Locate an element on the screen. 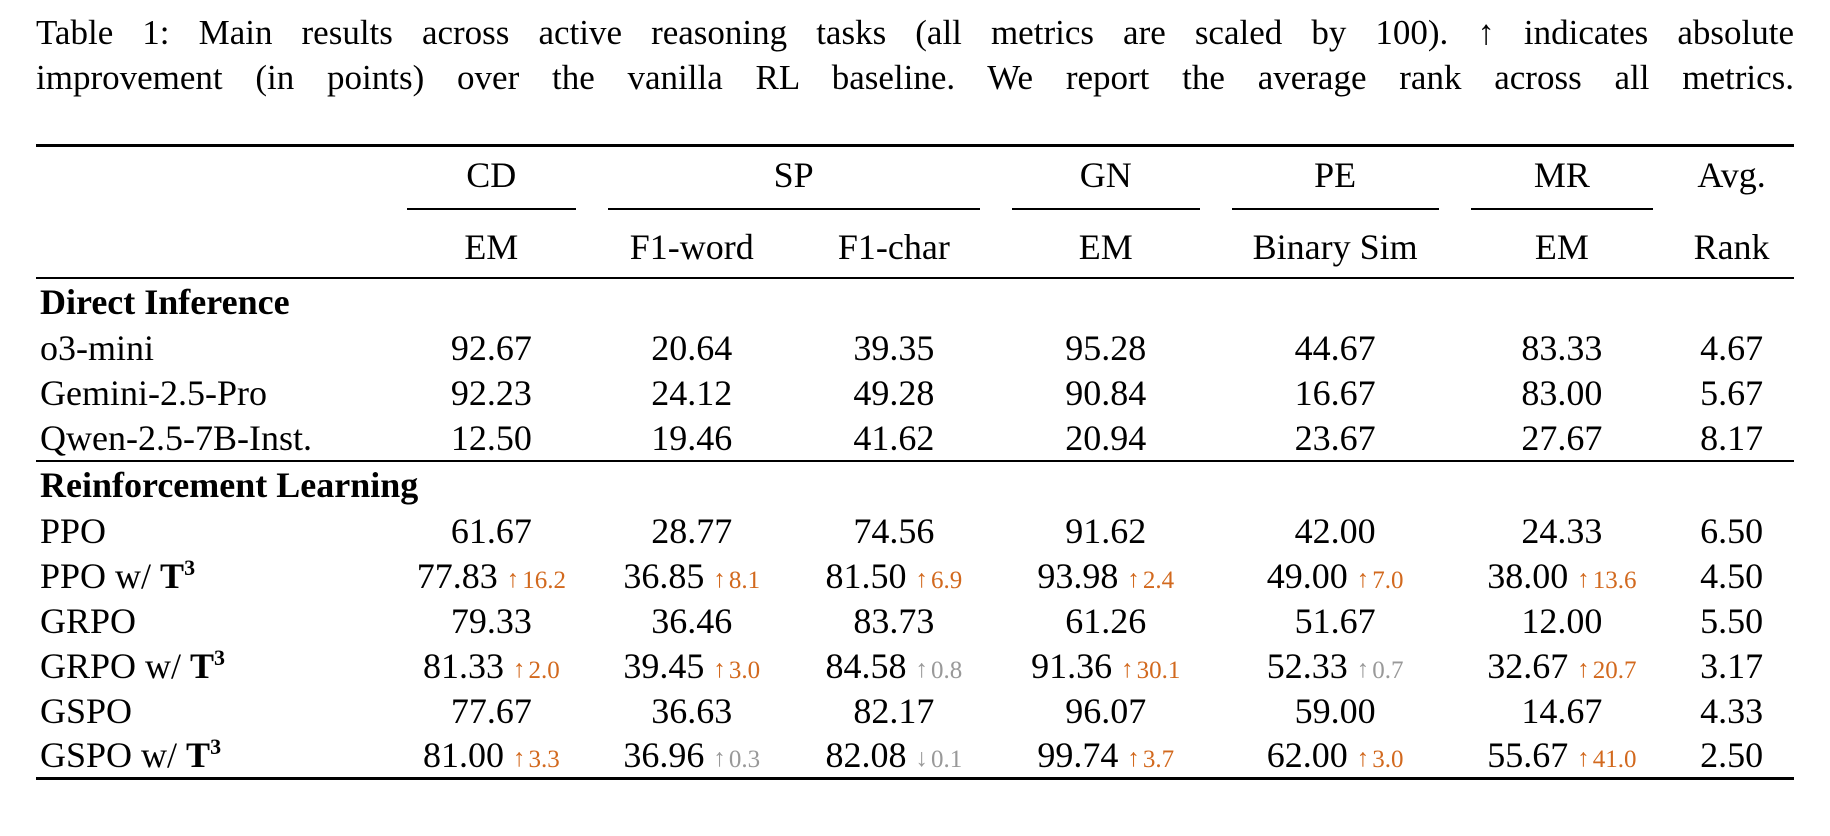 The image size is (1830, 836). method-label: o3-mini is located at coordinates (97, 348).